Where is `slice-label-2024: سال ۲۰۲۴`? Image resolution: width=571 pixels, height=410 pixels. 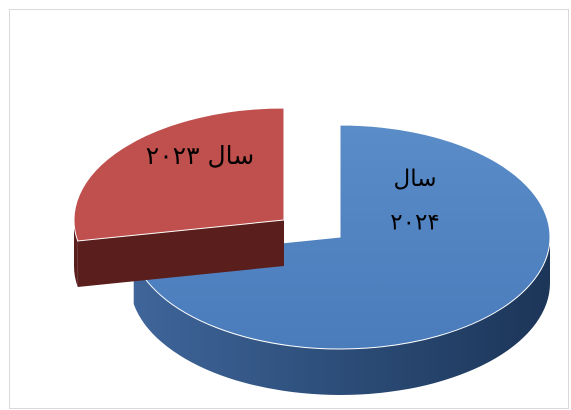
slice-label-2024: سال ۲۰۲۴ is located at coordinates (414, 201).